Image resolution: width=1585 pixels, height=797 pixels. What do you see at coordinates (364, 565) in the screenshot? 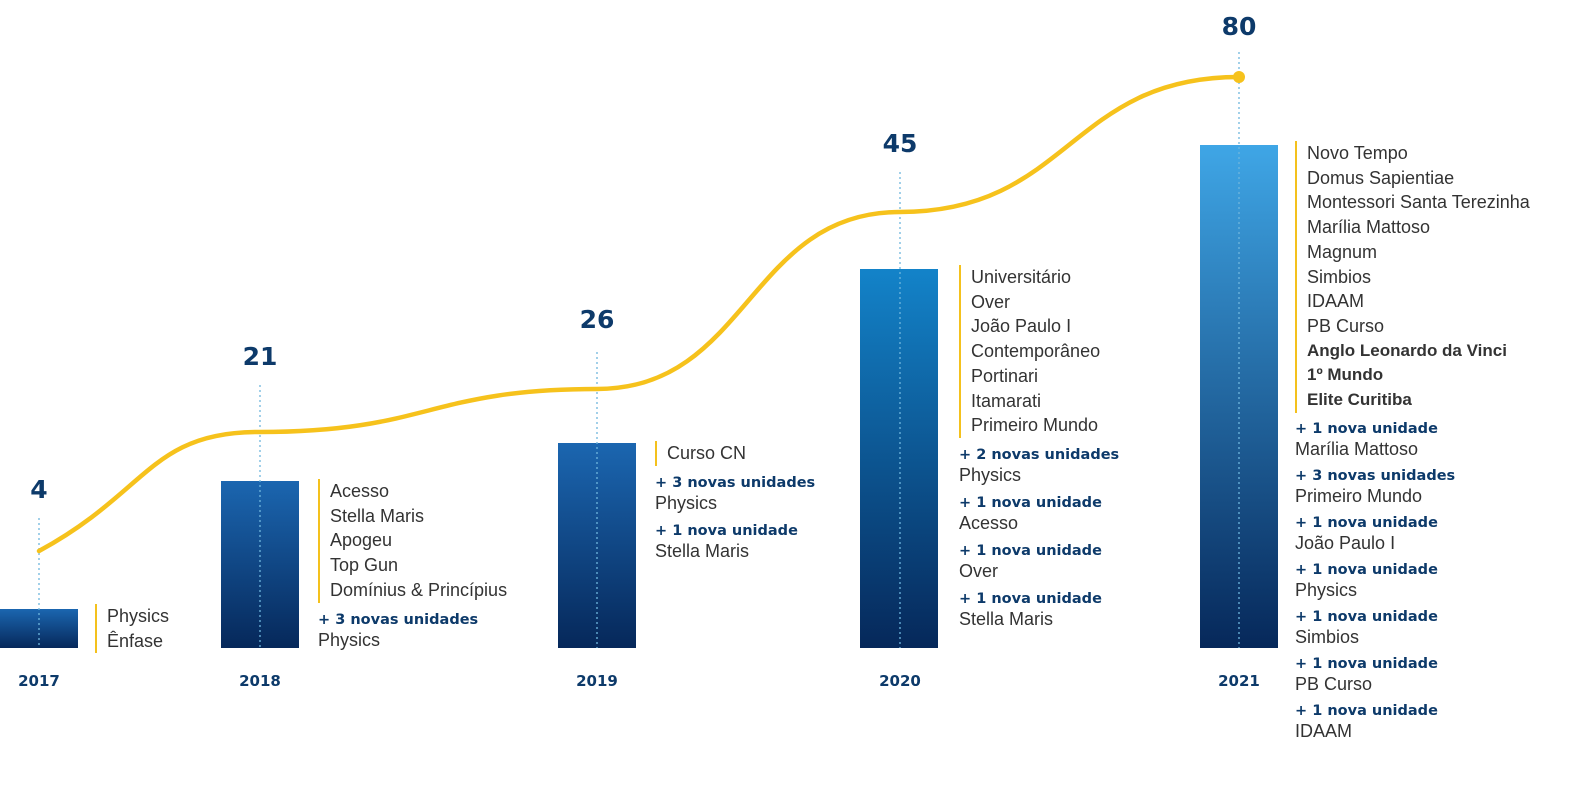
I see `unit-name: Top Gun` at bounding box center [364, 565].